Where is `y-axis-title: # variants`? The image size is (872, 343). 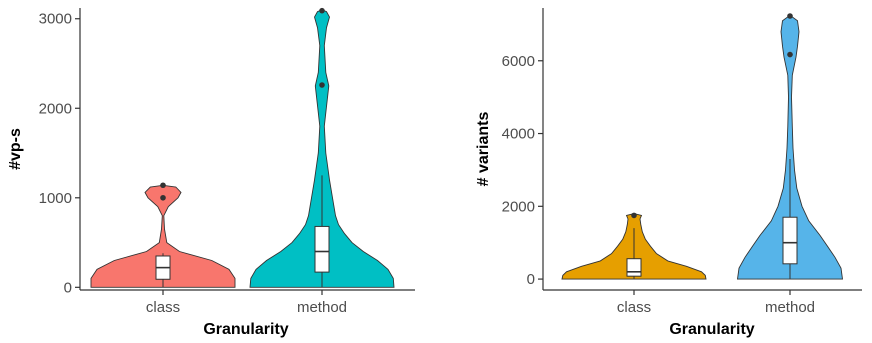
y-axis-title: # variants is located at coordinates (483, 149).